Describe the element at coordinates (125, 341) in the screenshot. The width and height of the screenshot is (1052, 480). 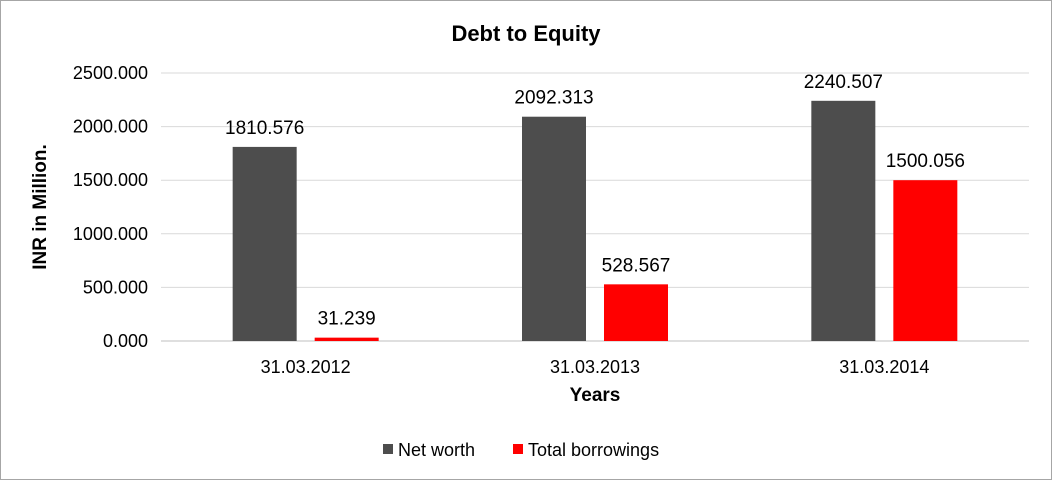
I see `y-tick-label: 0.000` at that location.